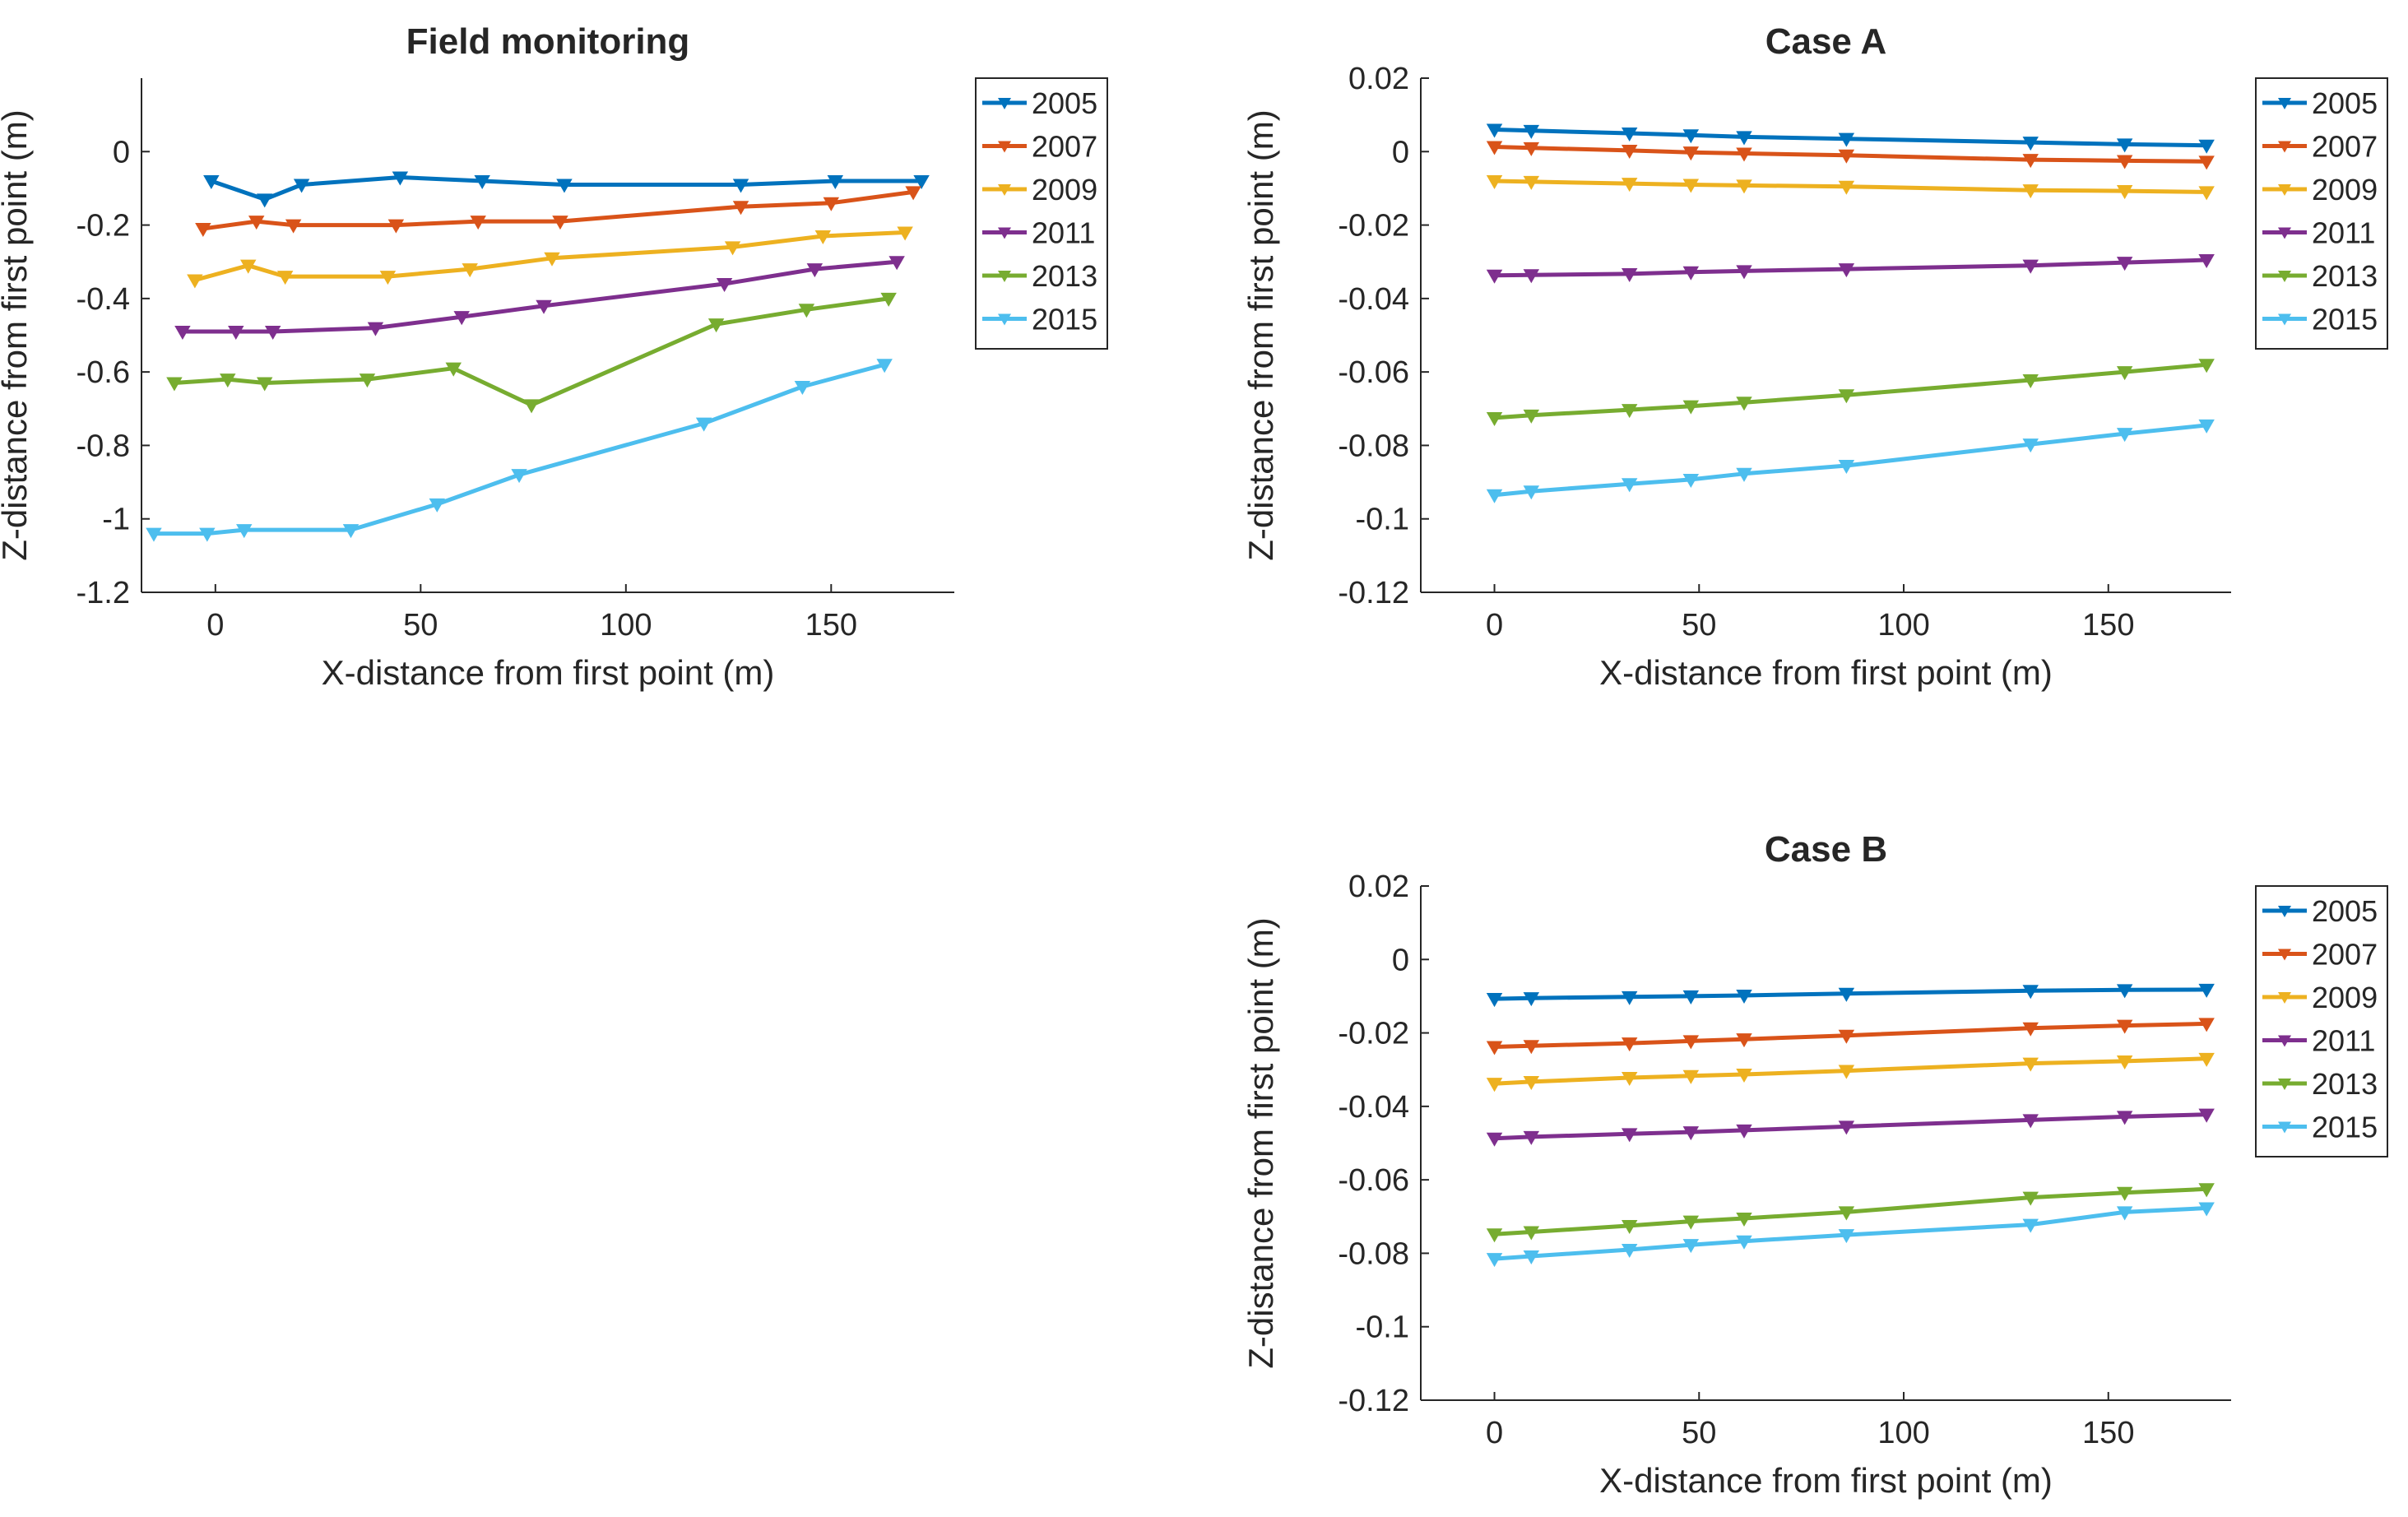  Describe the element at coordinates (2284, 1041) in the screenshot. I see `legend-marker-2011` at that location.